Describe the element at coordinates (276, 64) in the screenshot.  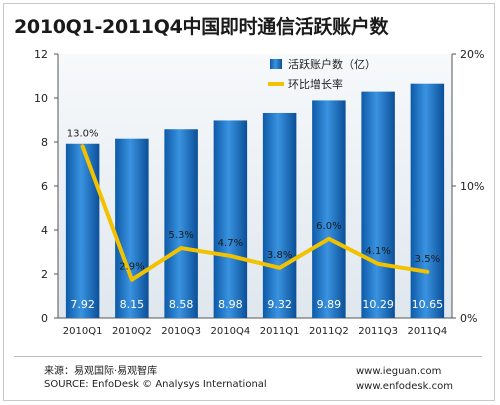
I see `legend-swatch-bar` at that location.